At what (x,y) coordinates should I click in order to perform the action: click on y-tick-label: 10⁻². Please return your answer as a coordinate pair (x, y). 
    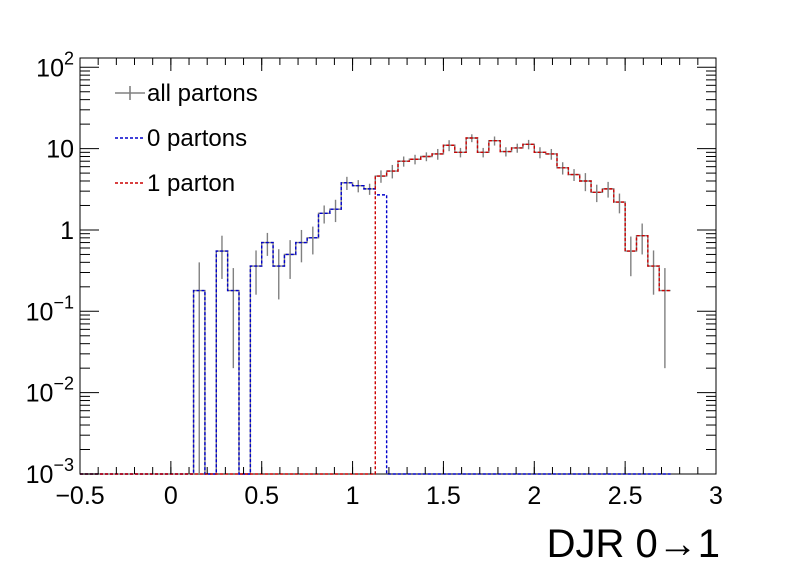
    Looking at the image, I should click on (50, 391).